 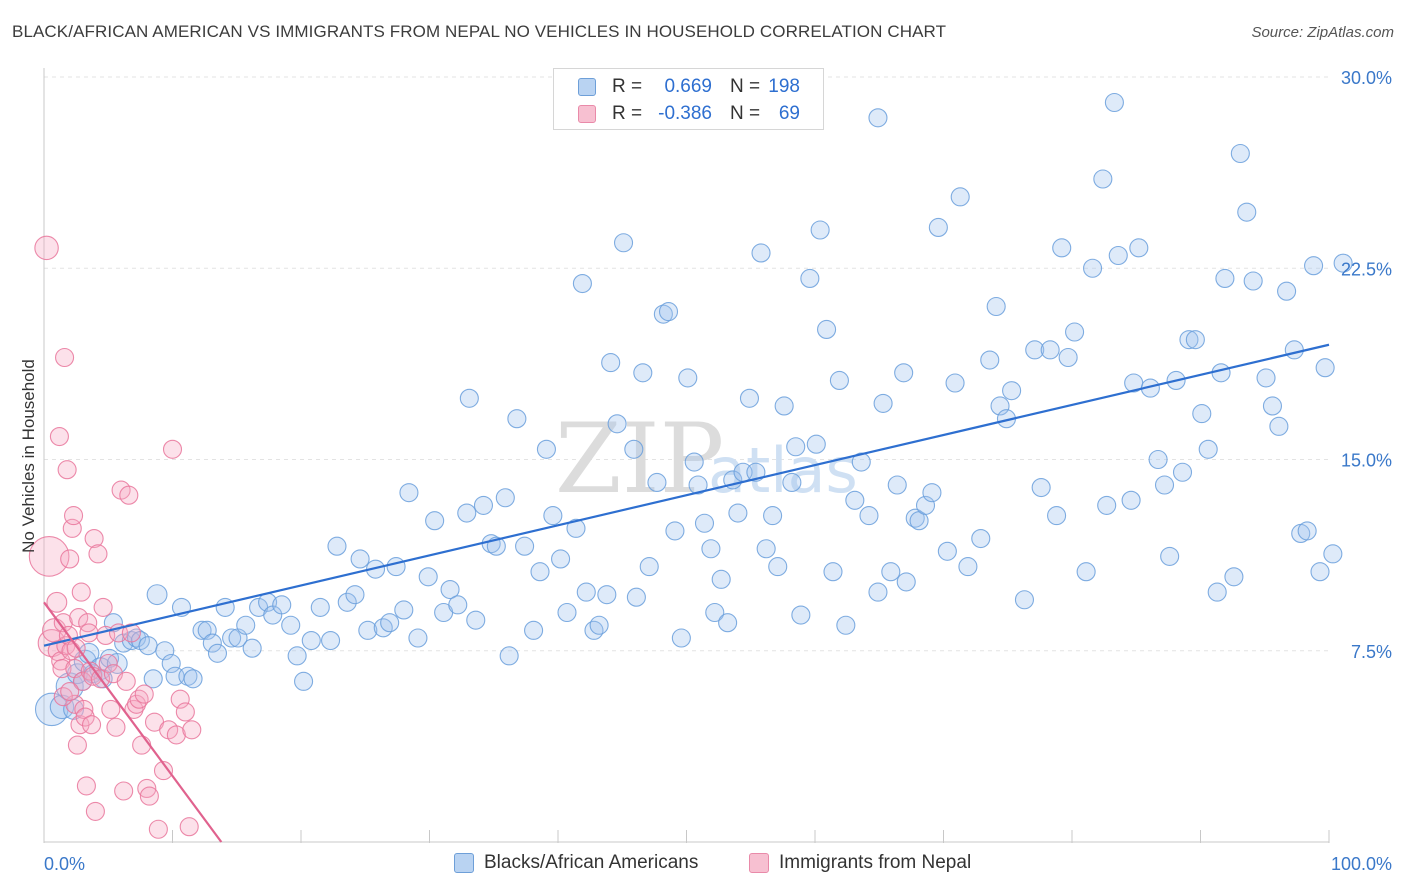 I want to click on y-tick-label-1: 15.0%, so click(x=1366, y=461).